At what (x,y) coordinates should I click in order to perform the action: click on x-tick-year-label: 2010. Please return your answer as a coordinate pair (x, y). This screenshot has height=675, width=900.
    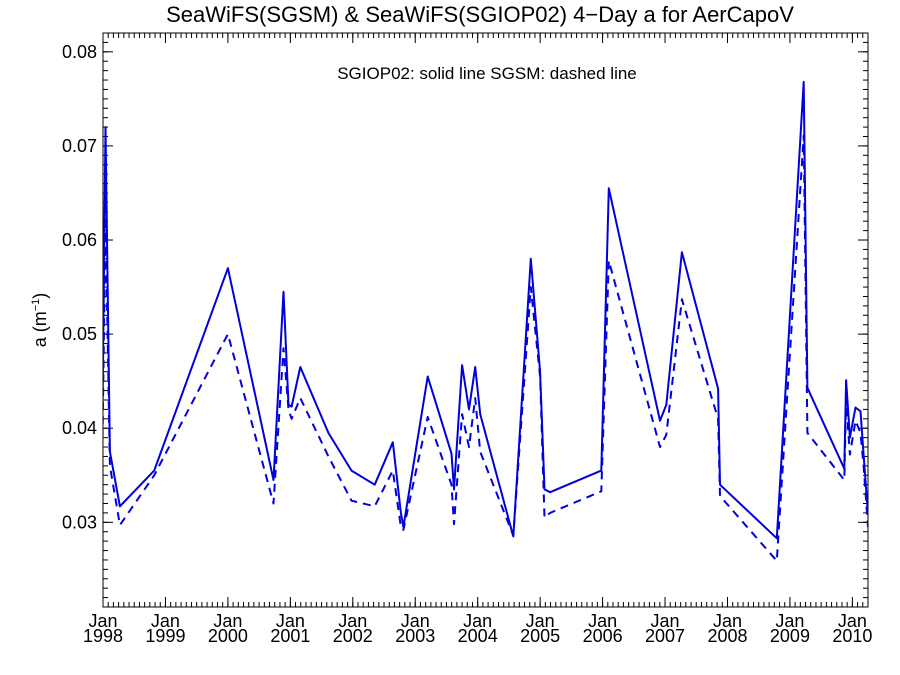
    Looking at the image, I should click on (852, 636).